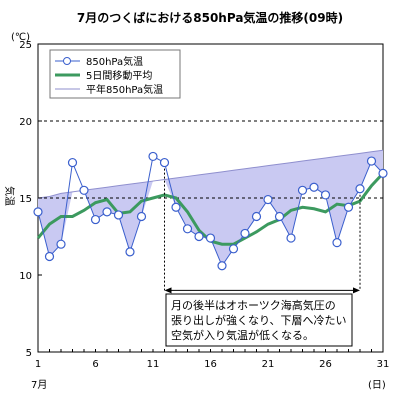 The width and height of the screenshot is (400, 400). Describe the element at coordinates (29, 353) in the screenshot. I see `y-tick-label: 5` at that location.